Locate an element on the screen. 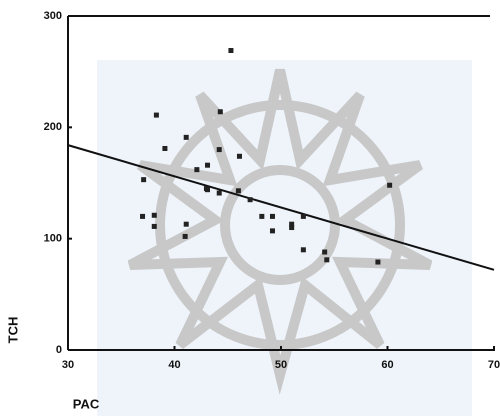  x-tick-label: 50 is located at coordinates (281, 365).